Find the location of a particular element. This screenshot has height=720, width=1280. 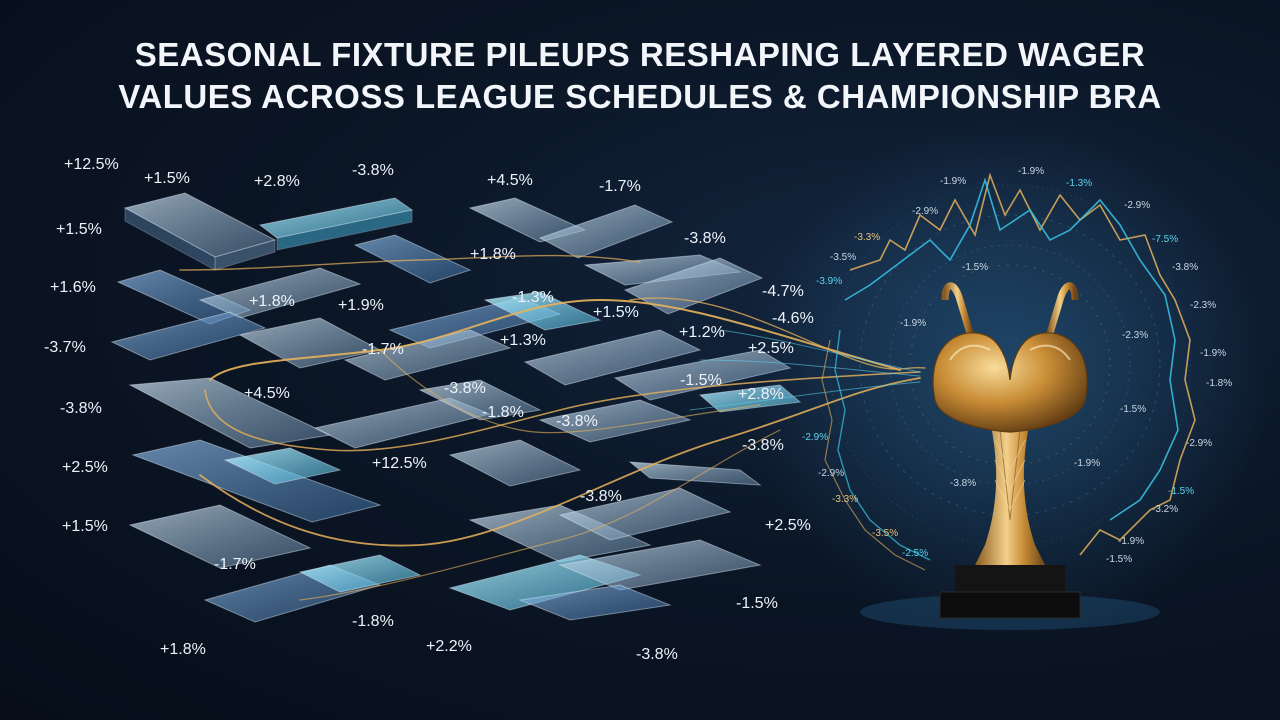

trophy-strap-right is located at coordinates (1061, 312).